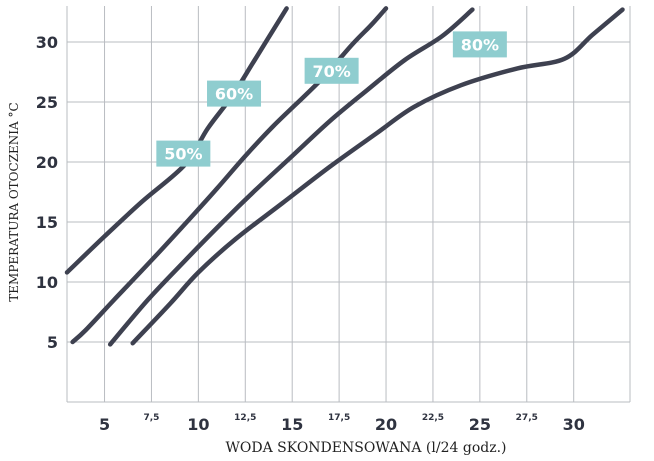 This screenshot has width=654, height=461. I want to click on y-tick-label: 20, so click(47, 162).